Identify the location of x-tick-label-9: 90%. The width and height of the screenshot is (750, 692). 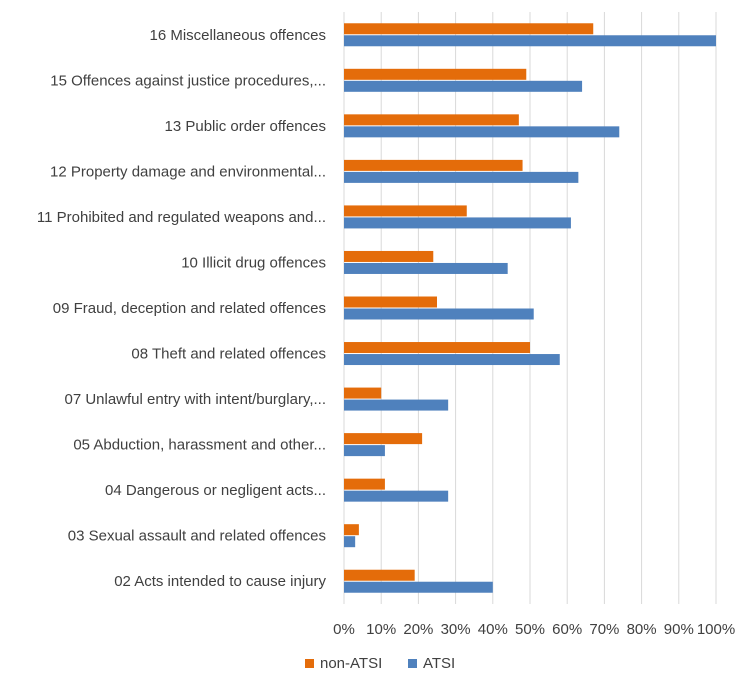
(679, 629).